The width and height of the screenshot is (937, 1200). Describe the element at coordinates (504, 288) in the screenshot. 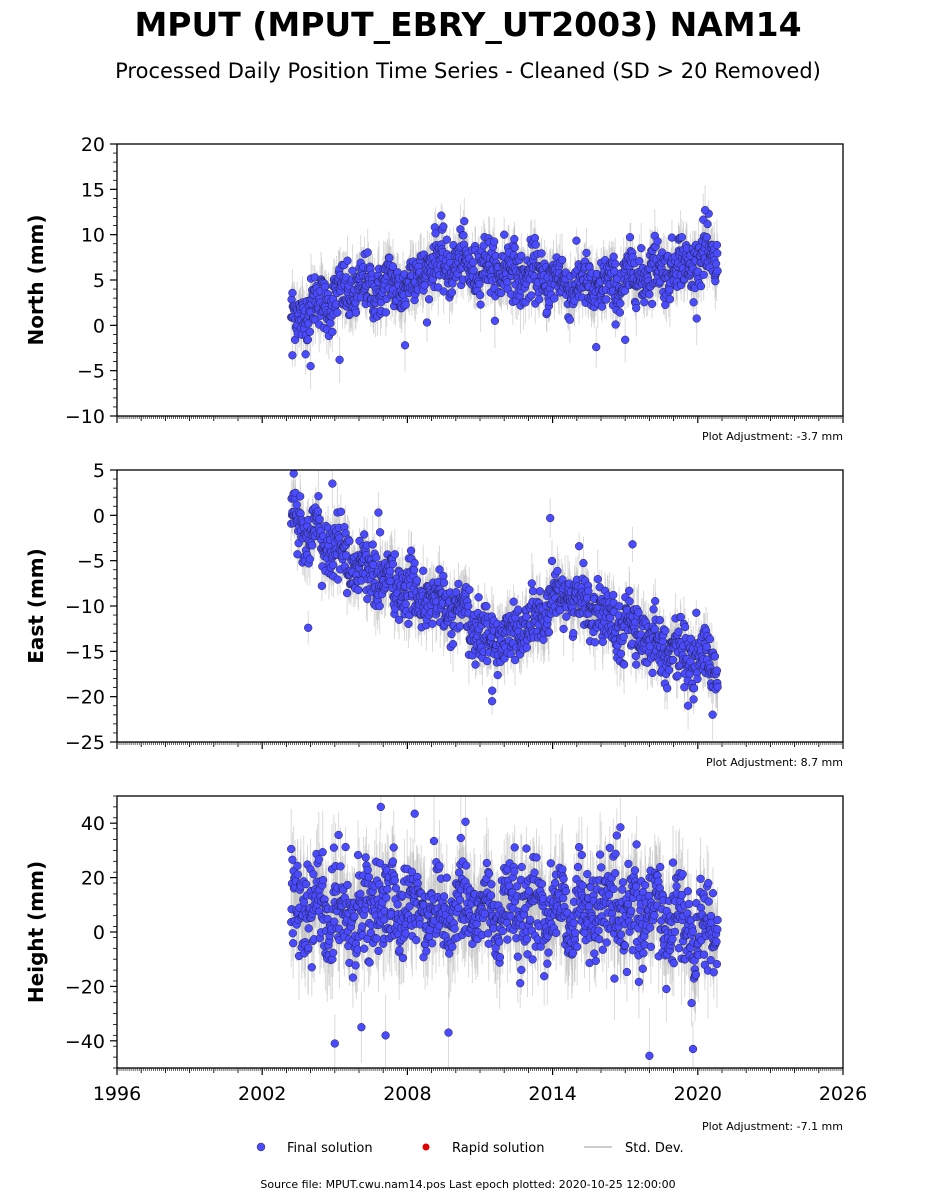

I see `final-solution-points` at that location.